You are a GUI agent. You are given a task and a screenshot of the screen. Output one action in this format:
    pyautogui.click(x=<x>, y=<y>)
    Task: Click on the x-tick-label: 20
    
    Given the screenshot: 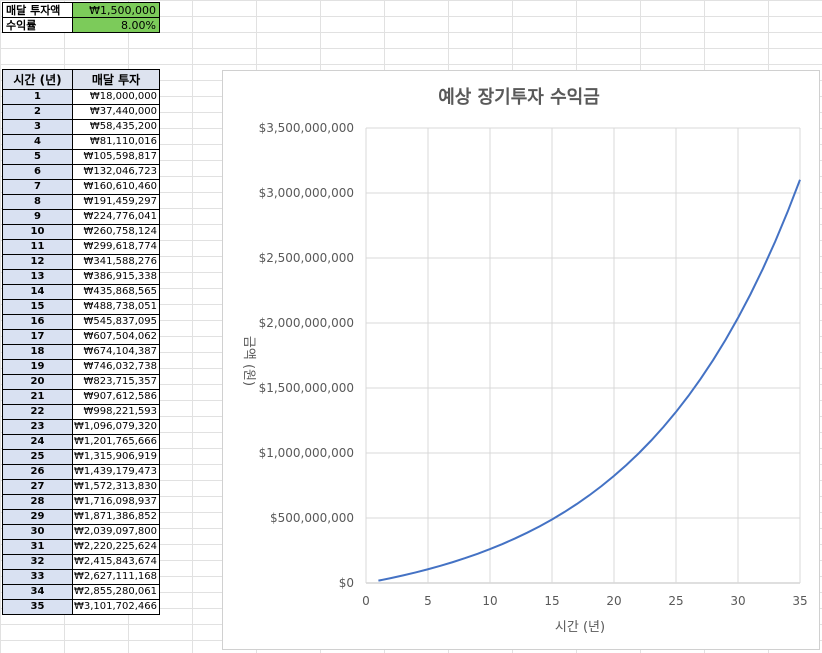 What is the action you would take?
    pyautogui.click(x=613, y=601)
    